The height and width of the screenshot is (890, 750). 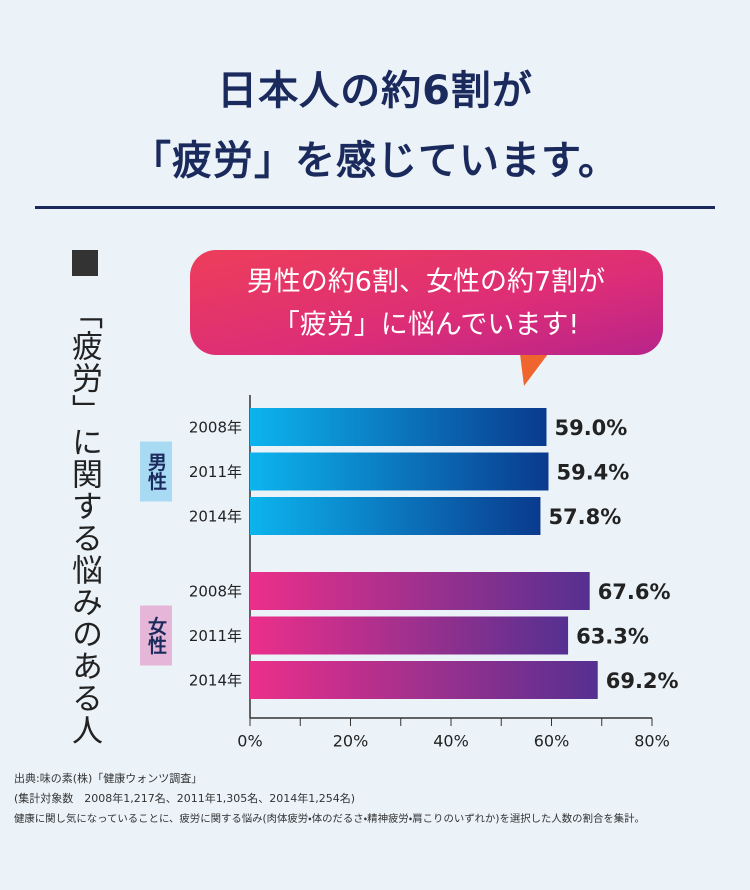 I want to click on x-tick-label: 80%, so click(x=652, y=741).